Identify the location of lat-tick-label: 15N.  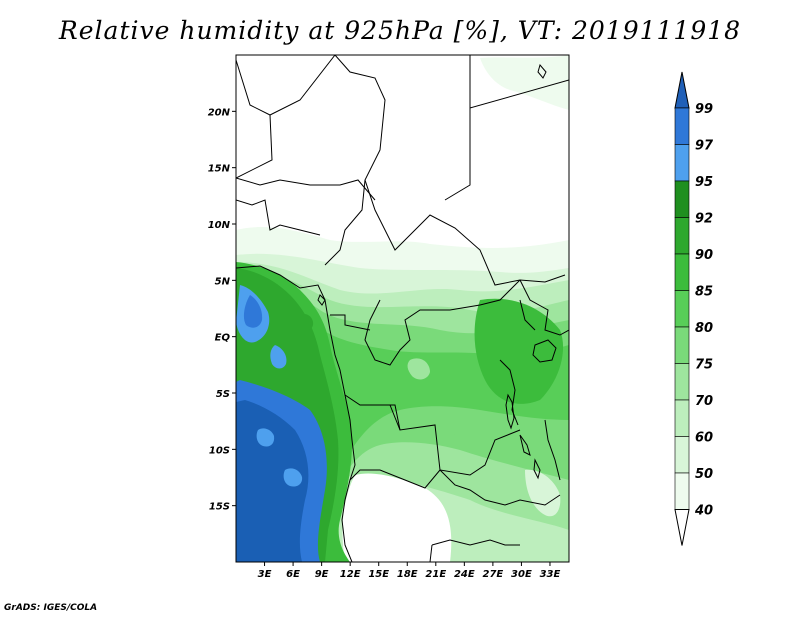
(219, 169).